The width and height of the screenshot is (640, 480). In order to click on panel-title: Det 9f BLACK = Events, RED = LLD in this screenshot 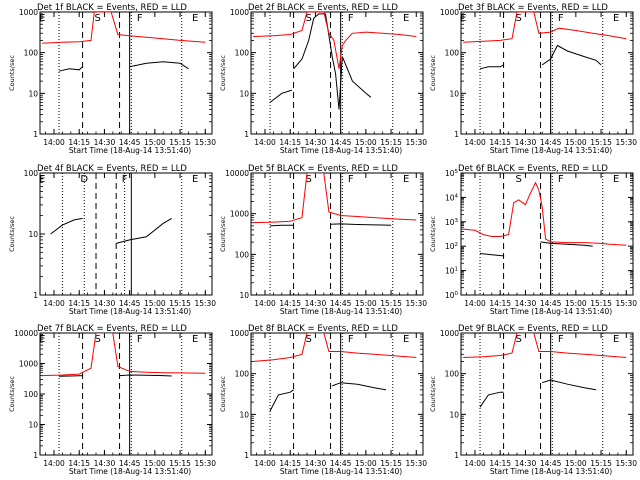, I will do `click(533, 329)`.